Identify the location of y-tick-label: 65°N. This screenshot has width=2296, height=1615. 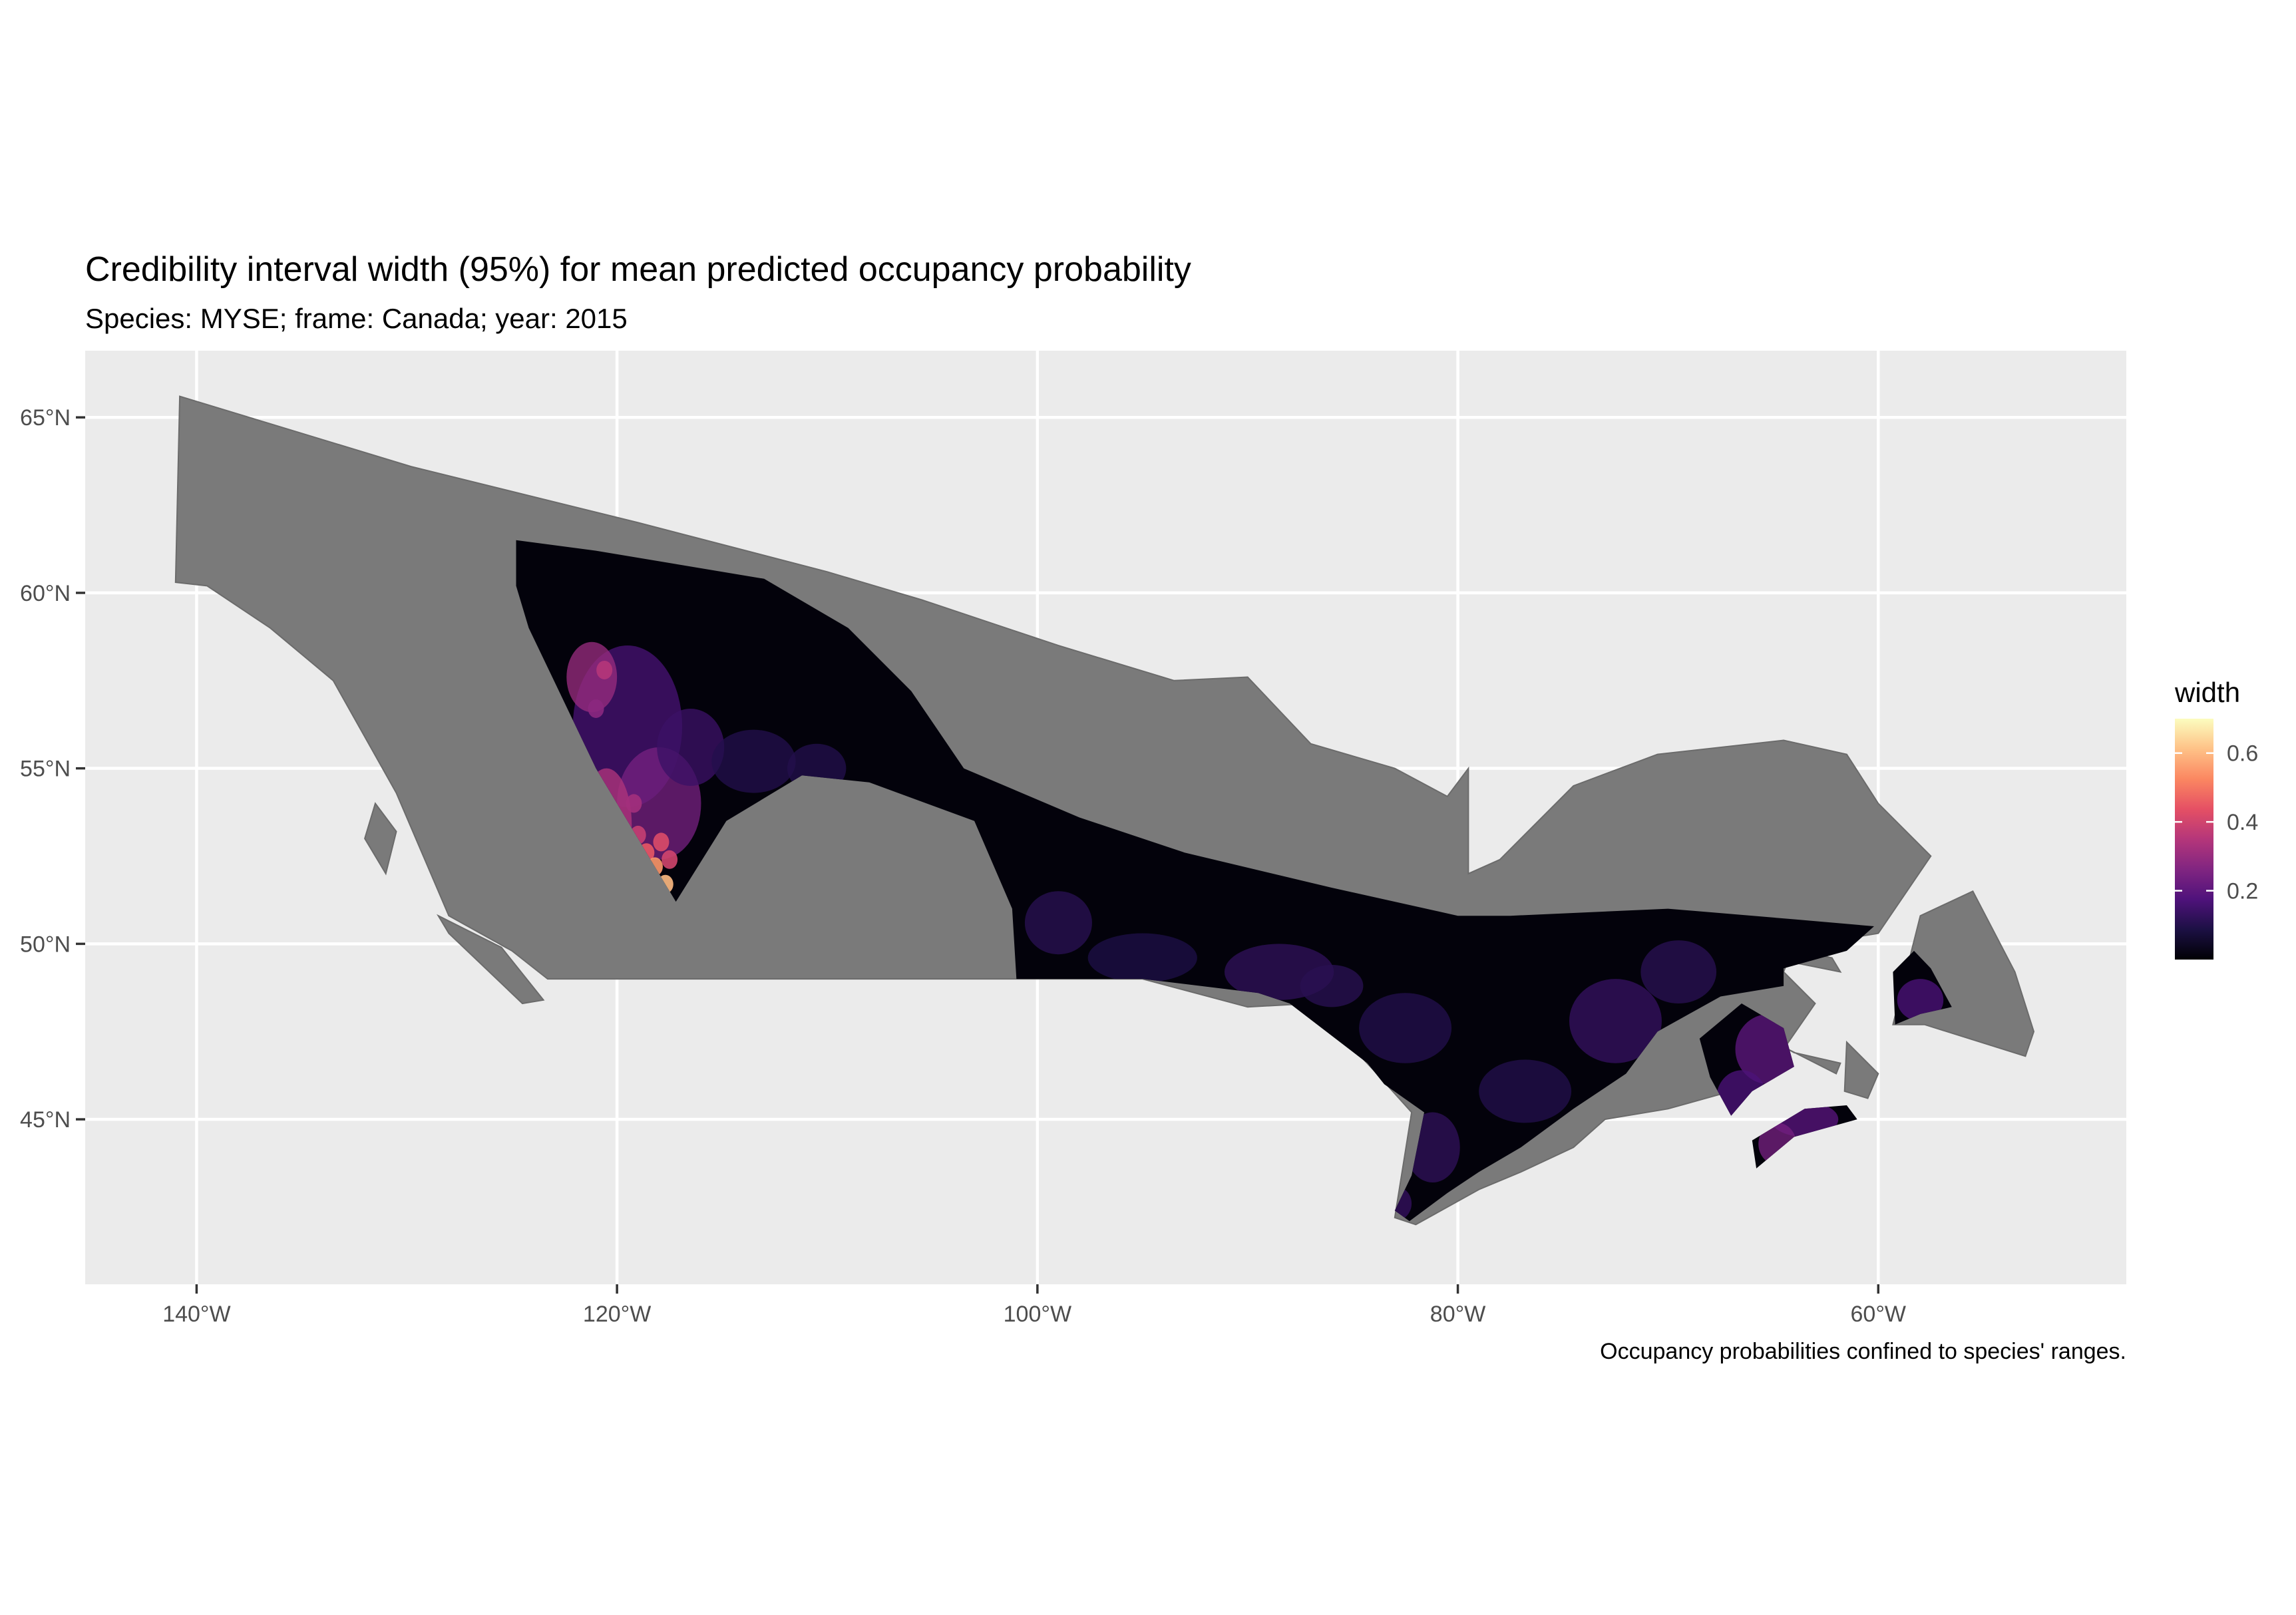
(45, 418).